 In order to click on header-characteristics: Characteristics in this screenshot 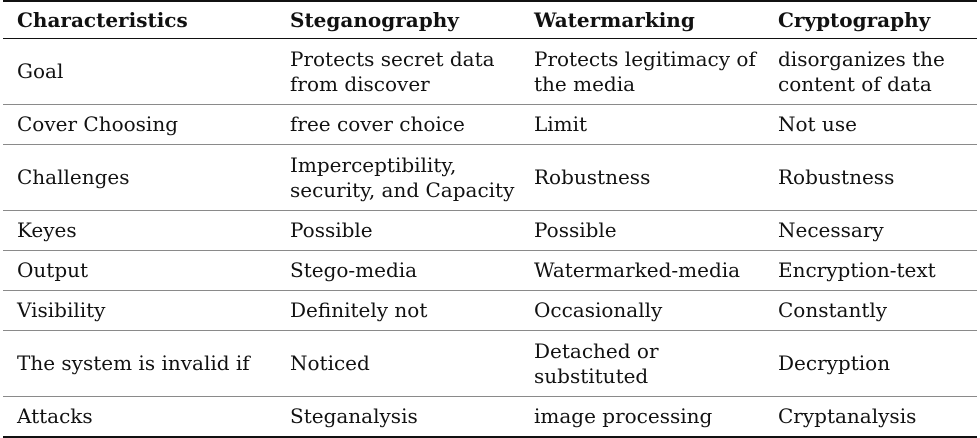, I will do `click(139, 19)`.